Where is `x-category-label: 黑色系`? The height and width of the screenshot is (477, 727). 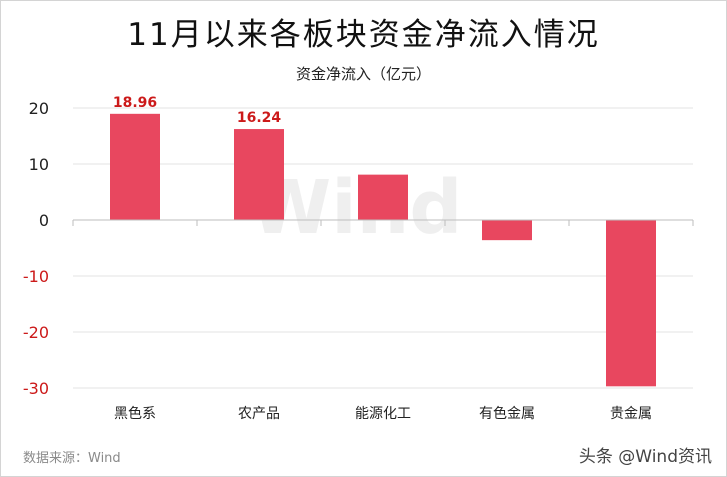 x-category-label: 黑色系 is located at coordinates (135, 413).